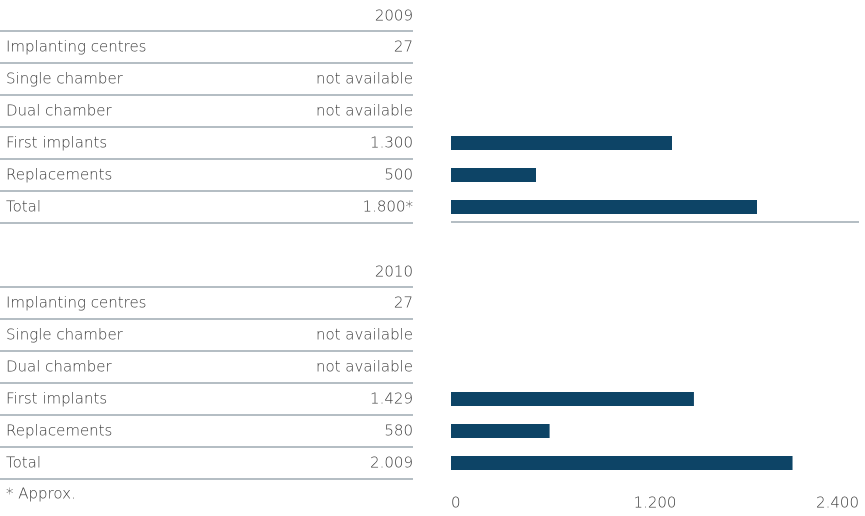  Describe the element at coordinates (398, 175) in the screenshot. I see `row-value: 500` at that location.